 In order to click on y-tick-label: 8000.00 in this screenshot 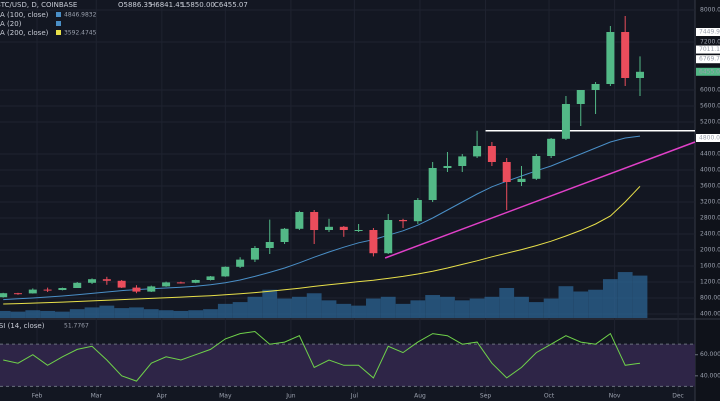, I will do `click(710, 10)`.